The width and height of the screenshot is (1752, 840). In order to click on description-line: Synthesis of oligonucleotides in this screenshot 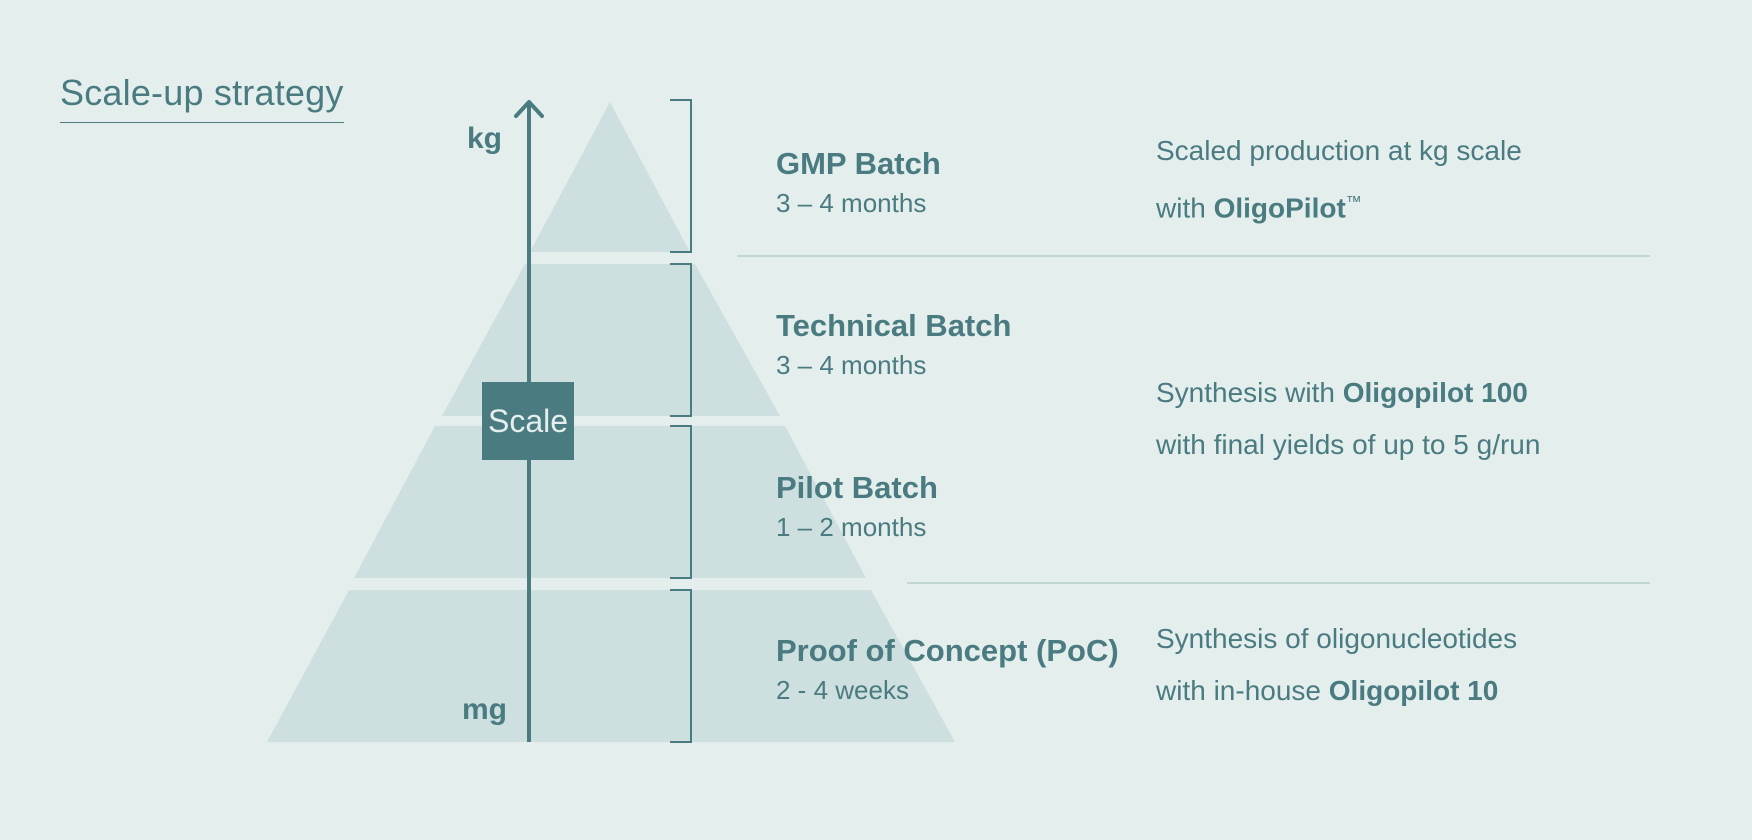, I will do `click(1337, 638)`.